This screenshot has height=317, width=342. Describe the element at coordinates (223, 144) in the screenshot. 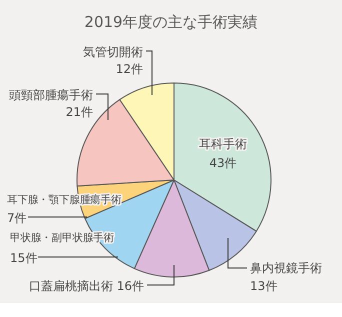

I see `slice-label: 耳科手術` at that location.